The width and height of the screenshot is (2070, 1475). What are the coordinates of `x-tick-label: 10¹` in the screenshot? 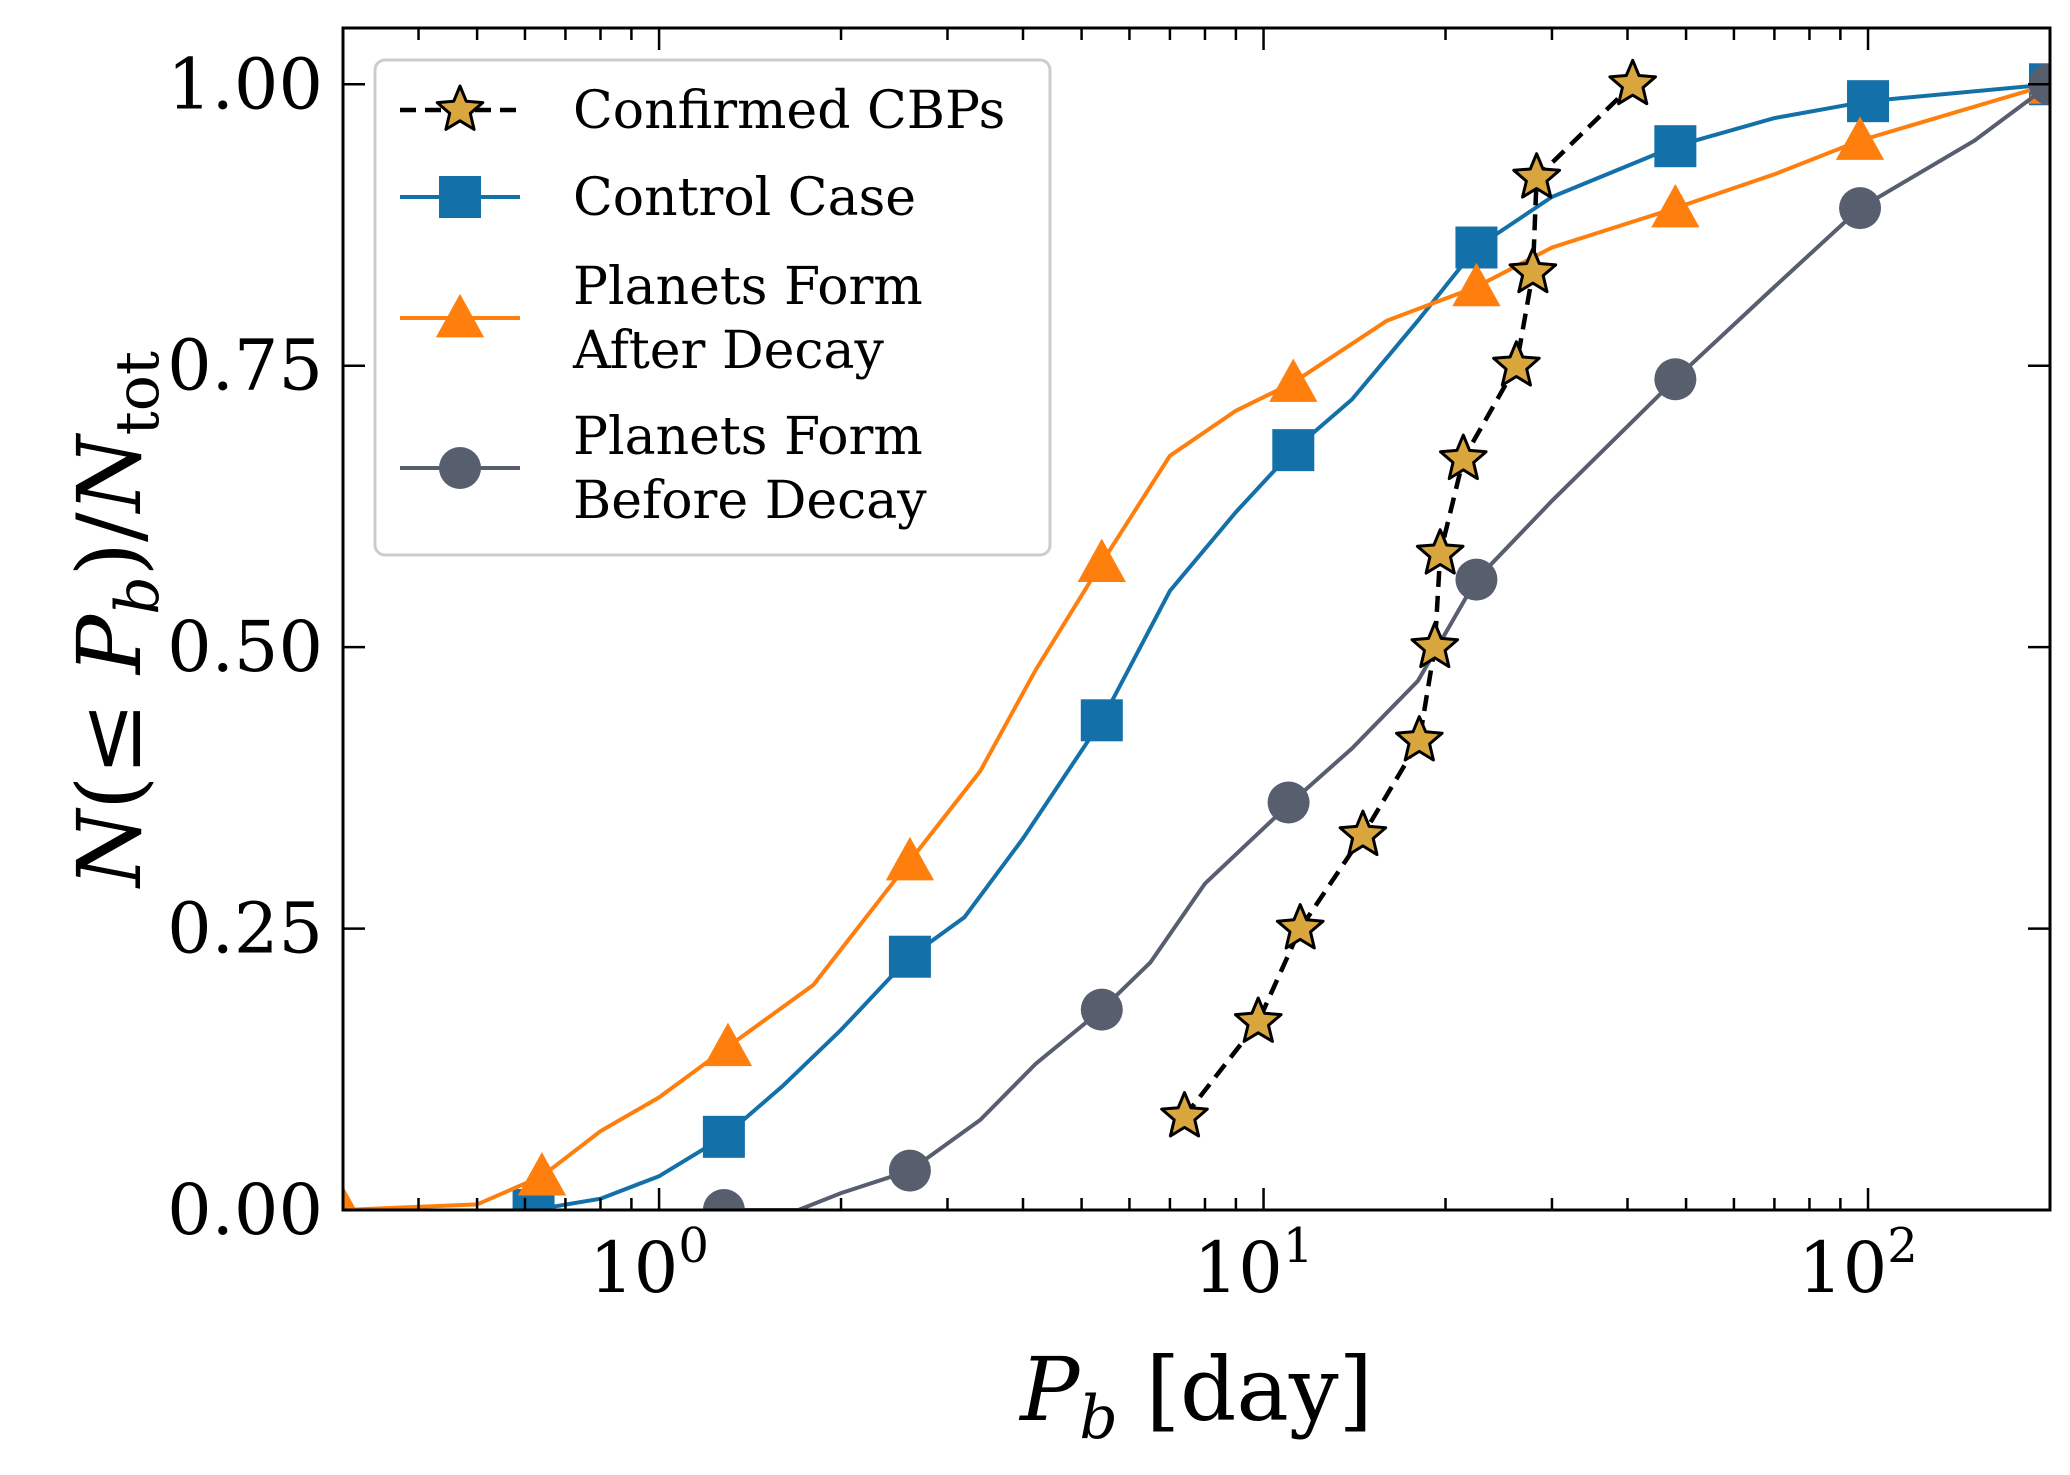 It's located at (1254, 1263).